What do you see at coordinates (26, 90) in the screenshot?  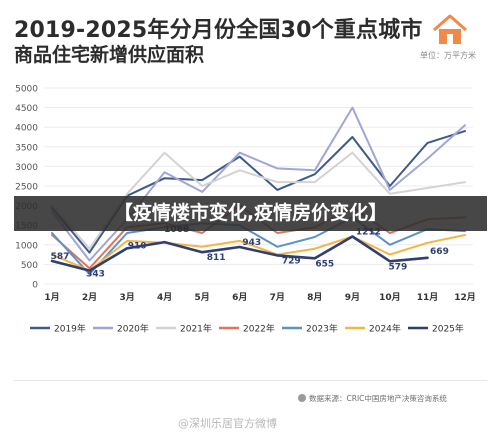 I see `y-tick-label: 5000` at bounding box center [26, 90].